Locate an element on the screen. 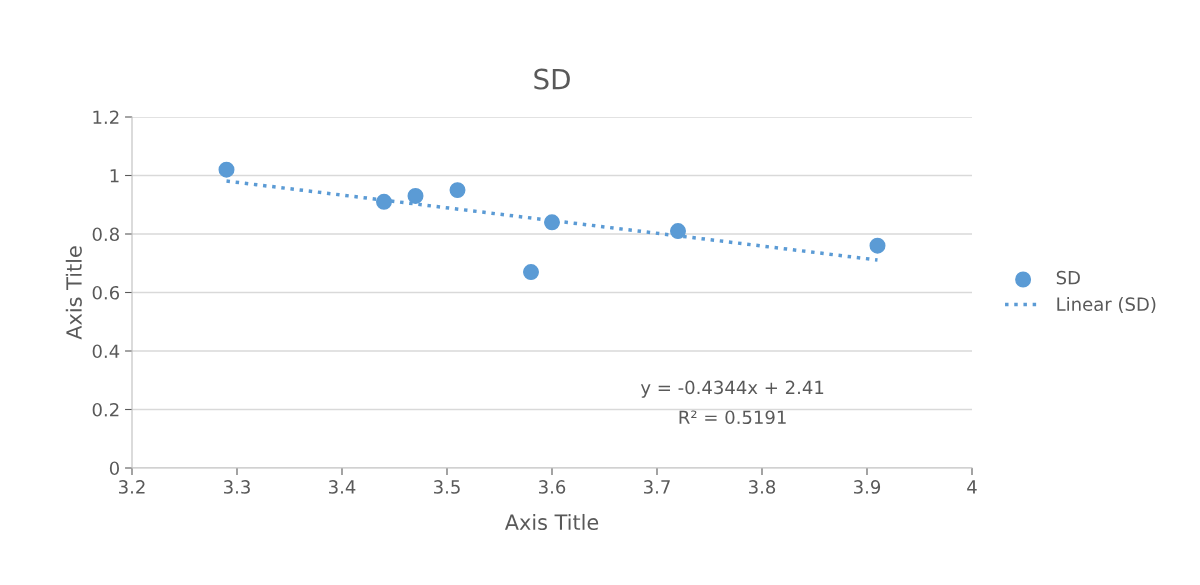 The height and width of the screenshot is (585, 1200). x-tick-label: 3.5 is located at coordinates (447, 487).